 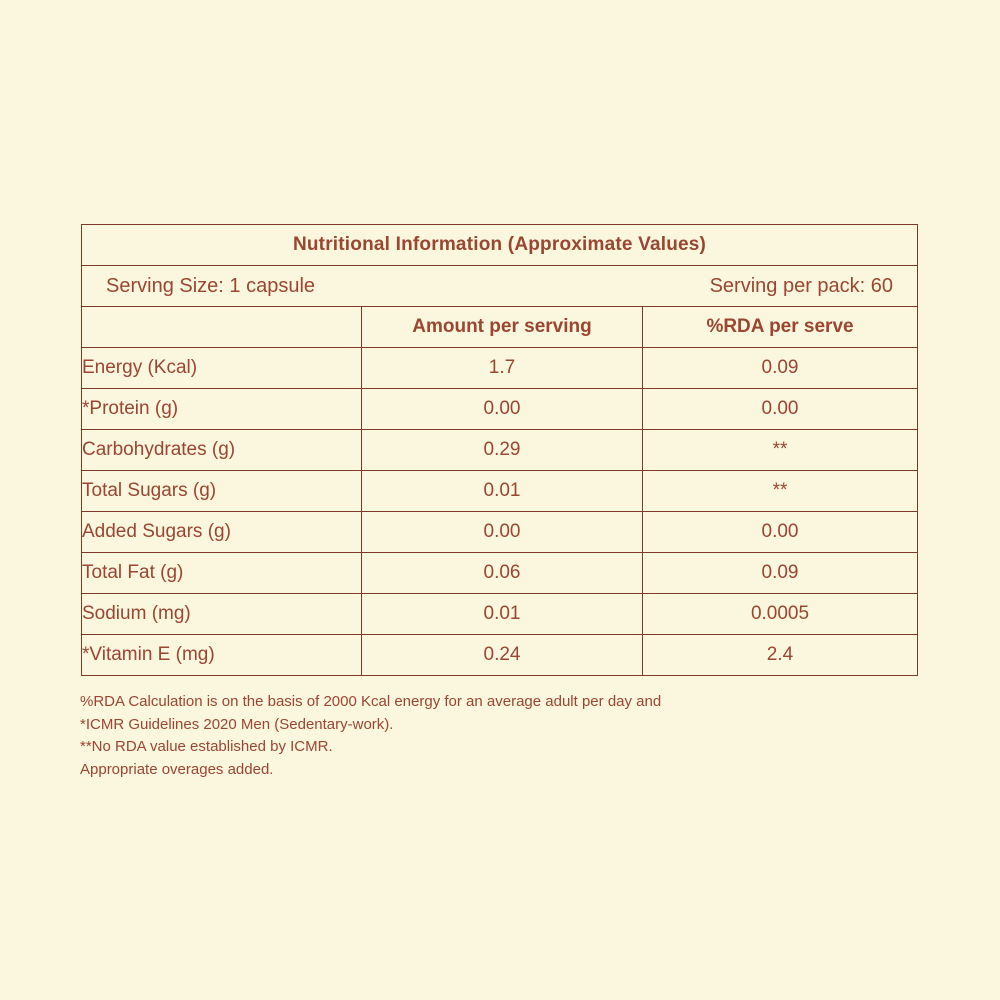 I want to click on column-header-row: Amount per serving %RDA per serve, so click(x=500, y=327).